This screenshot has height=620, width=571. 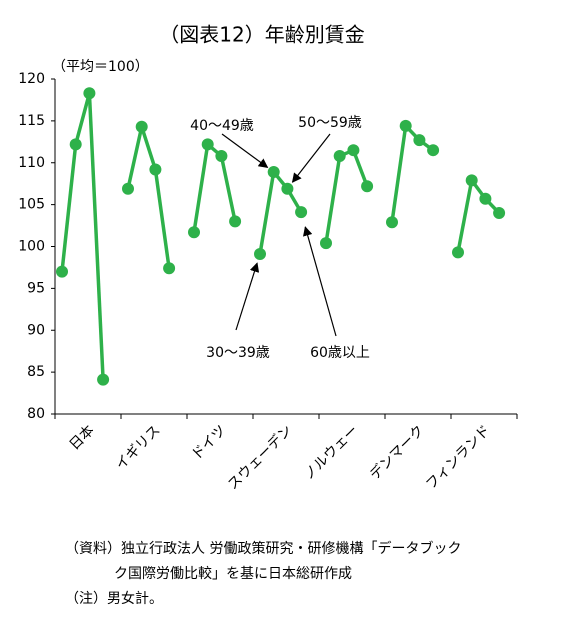 What do you see at coordinates (261, 35) in the screenshot?
I see `chart-title: （図表12）年齢別賃金` at bounding box center [261, 35].